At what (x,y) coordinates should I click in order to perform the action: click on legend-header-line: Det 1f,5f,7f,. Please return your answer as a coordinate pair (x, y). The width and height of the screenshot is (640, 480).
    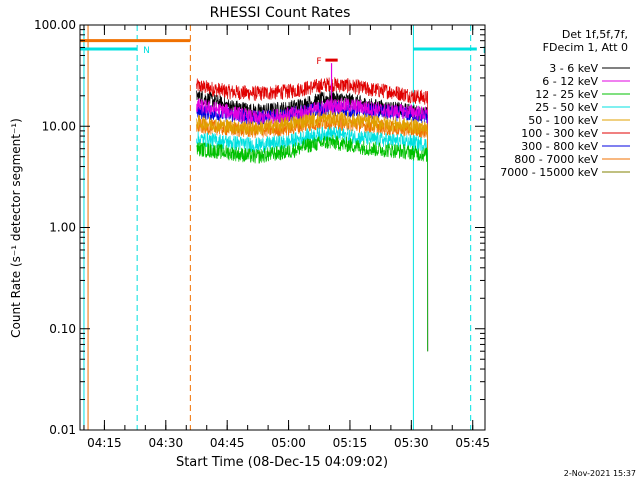
    Looking at the image, I should click on (595, 34).